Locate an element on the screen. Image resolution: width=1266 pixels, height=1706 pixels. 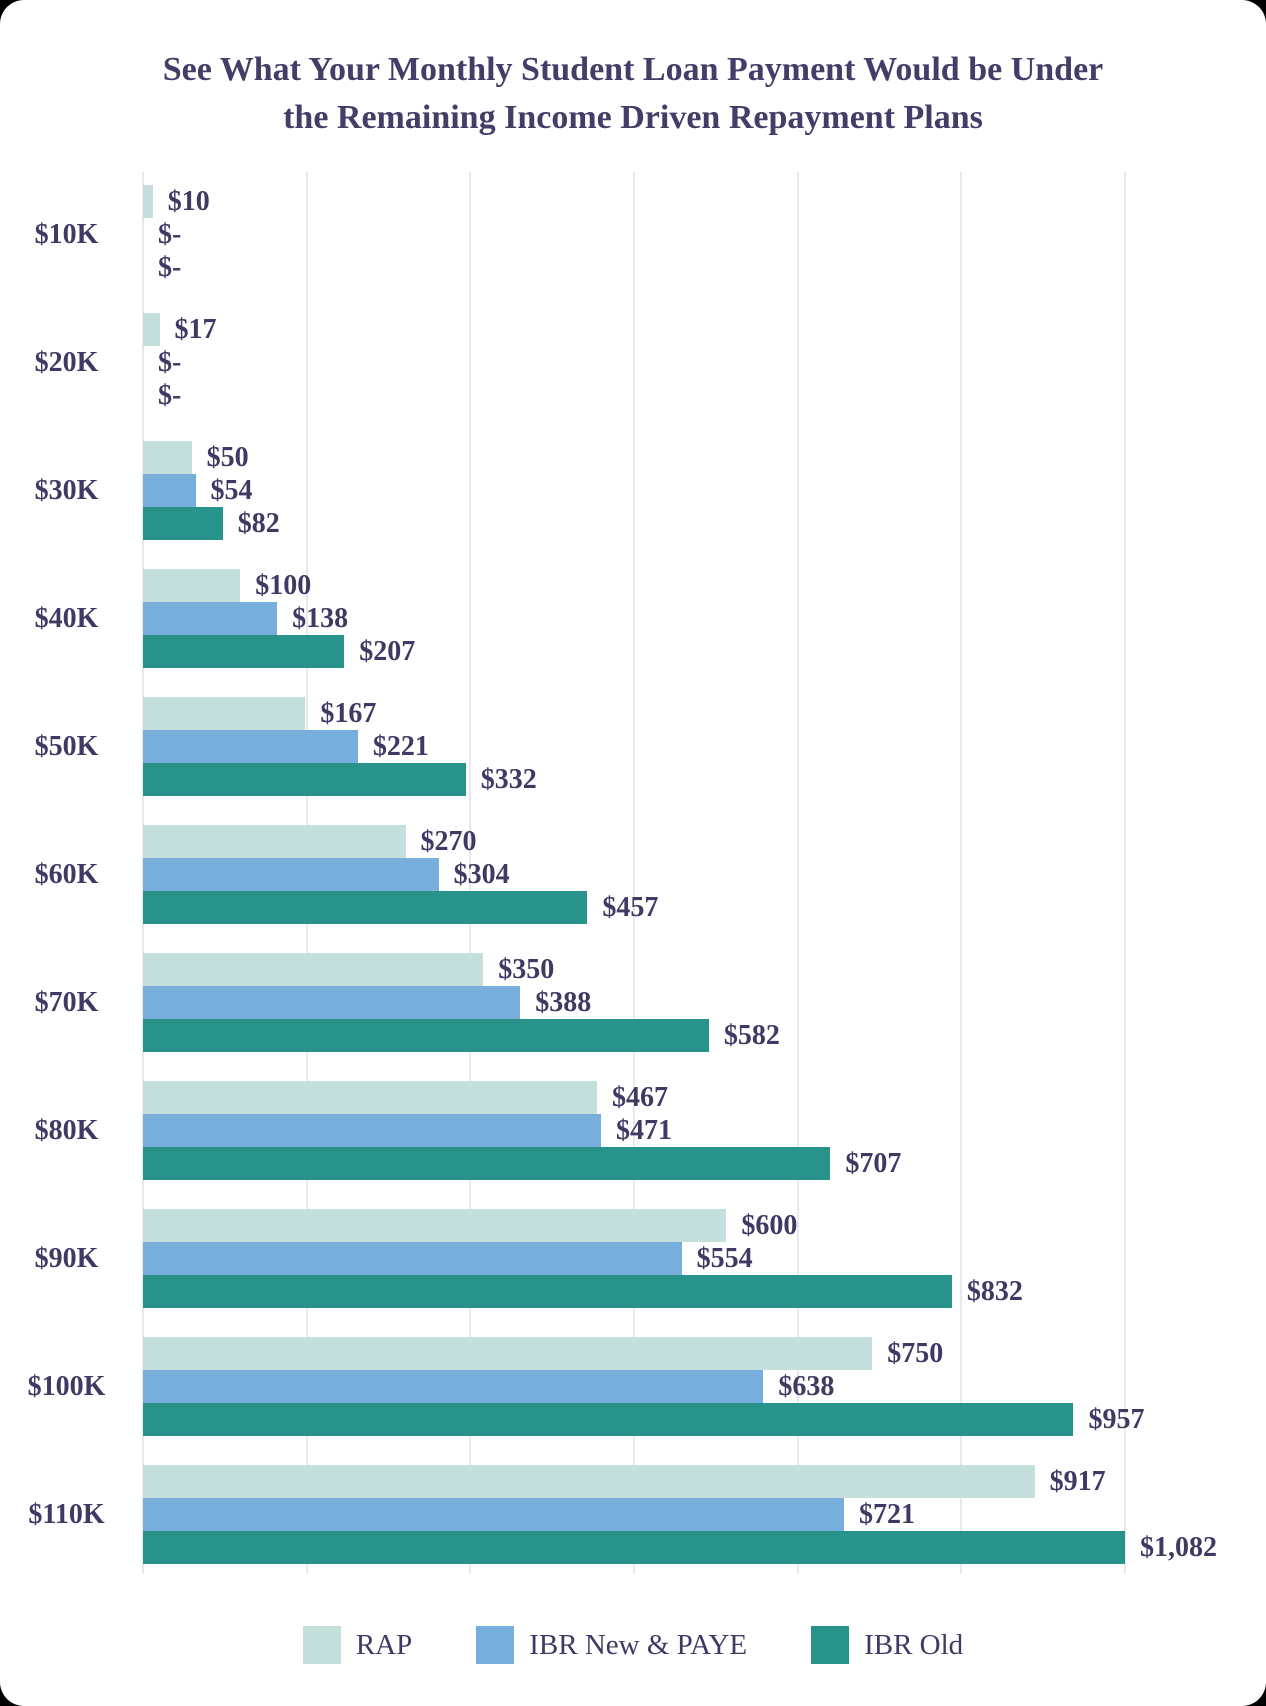
bar-row: $207 is located at coordinates (634, 651).